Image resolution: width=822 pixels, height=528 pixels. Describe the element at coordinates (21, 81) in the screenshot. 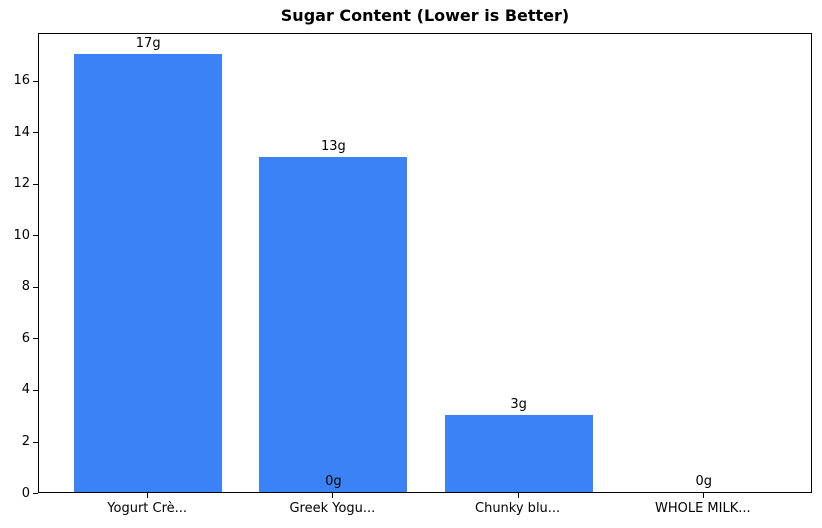

I see `y-tick-label: 16` at that location.